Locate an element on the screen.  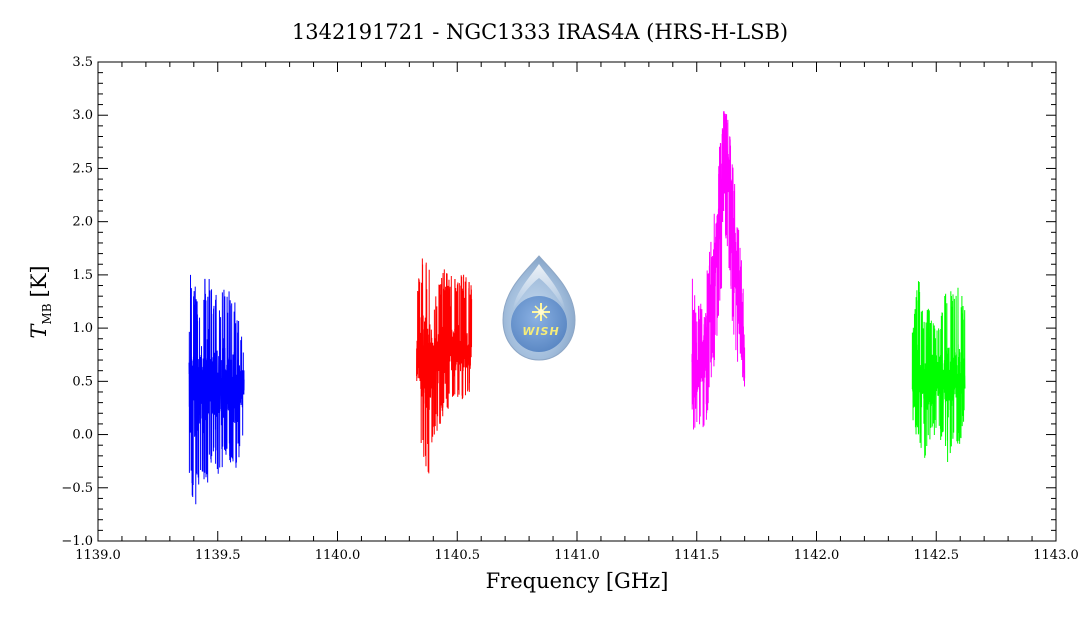
x-tick-label: 1139.0 is located at coordinates (98, 555).